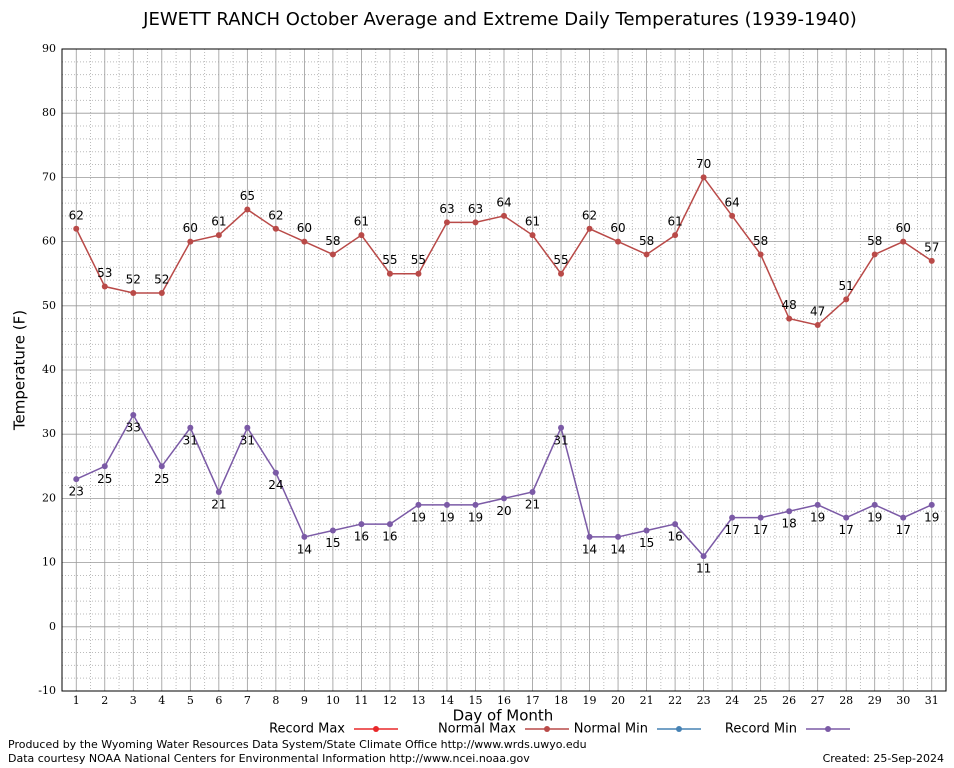 The height and width of the screenshot is (768, 954). Describe the element at coordinates (247, 196) in the screenshot. I see `data-label: 65` at that location.